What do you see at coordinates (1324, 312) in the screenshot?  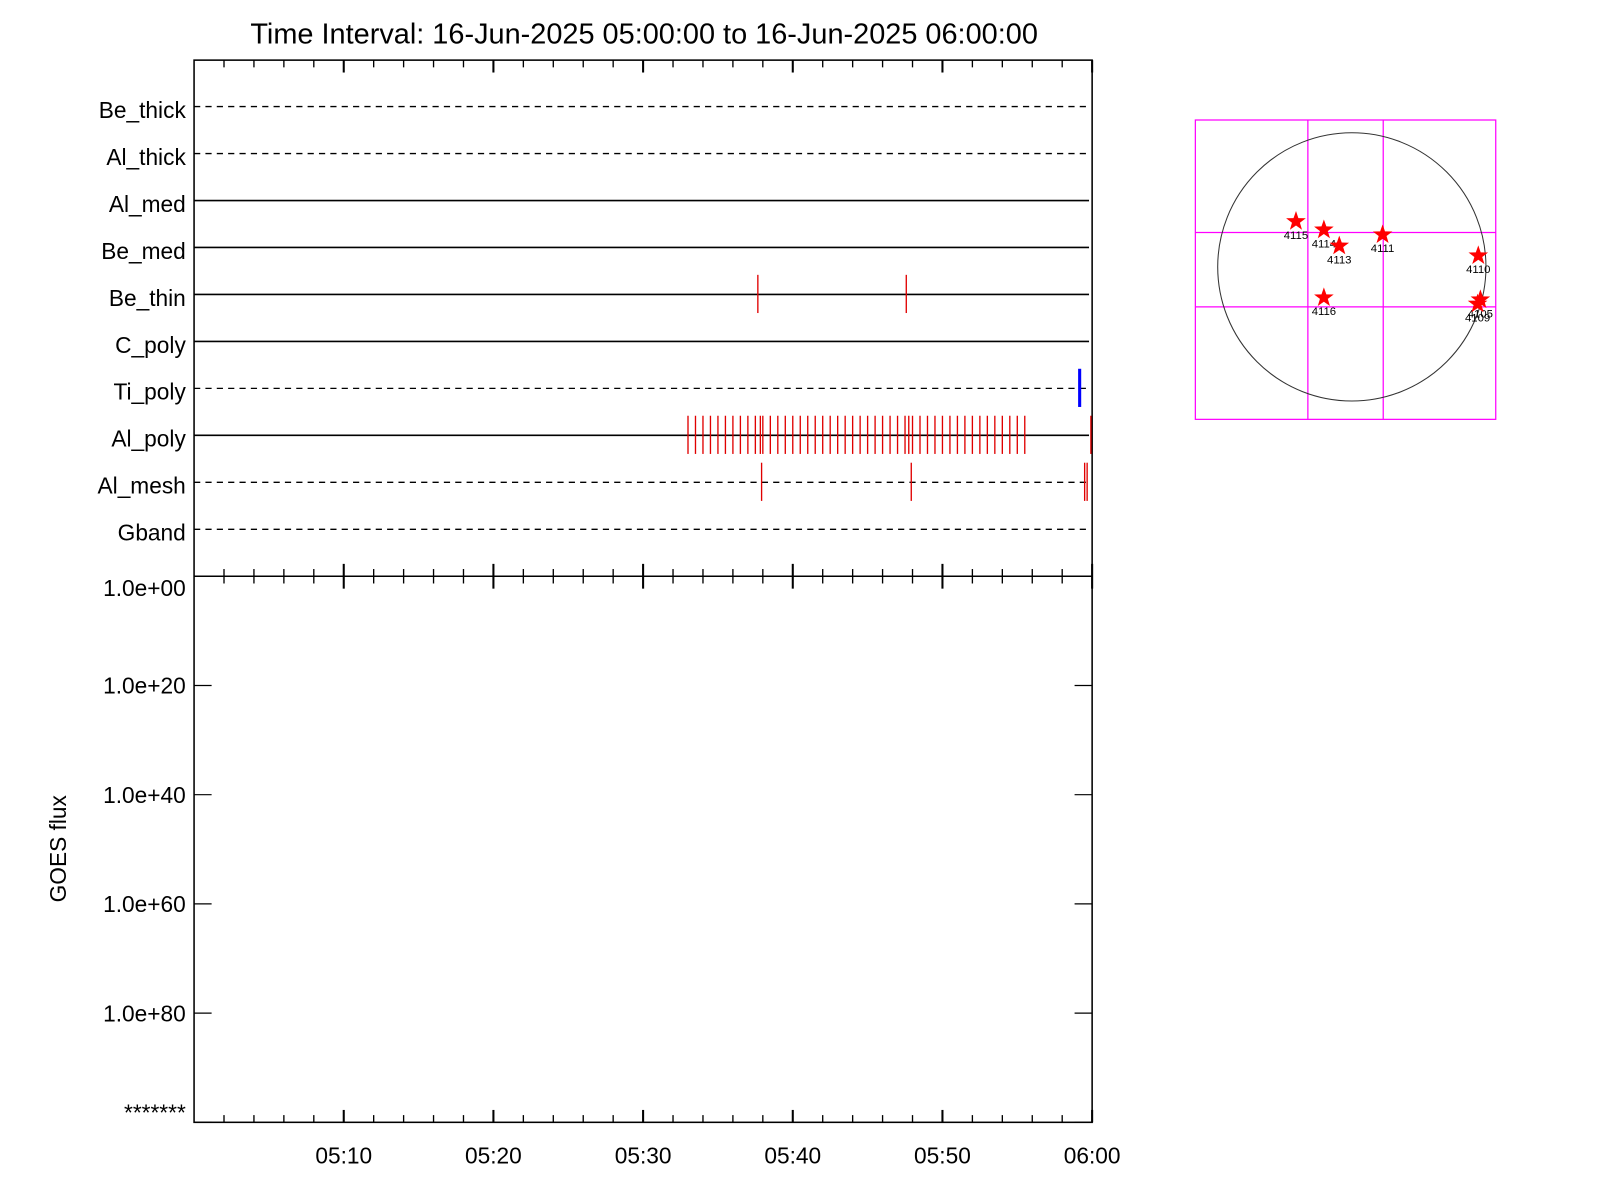 I see `region-label: 4116` at bounding box center [1324, 312].